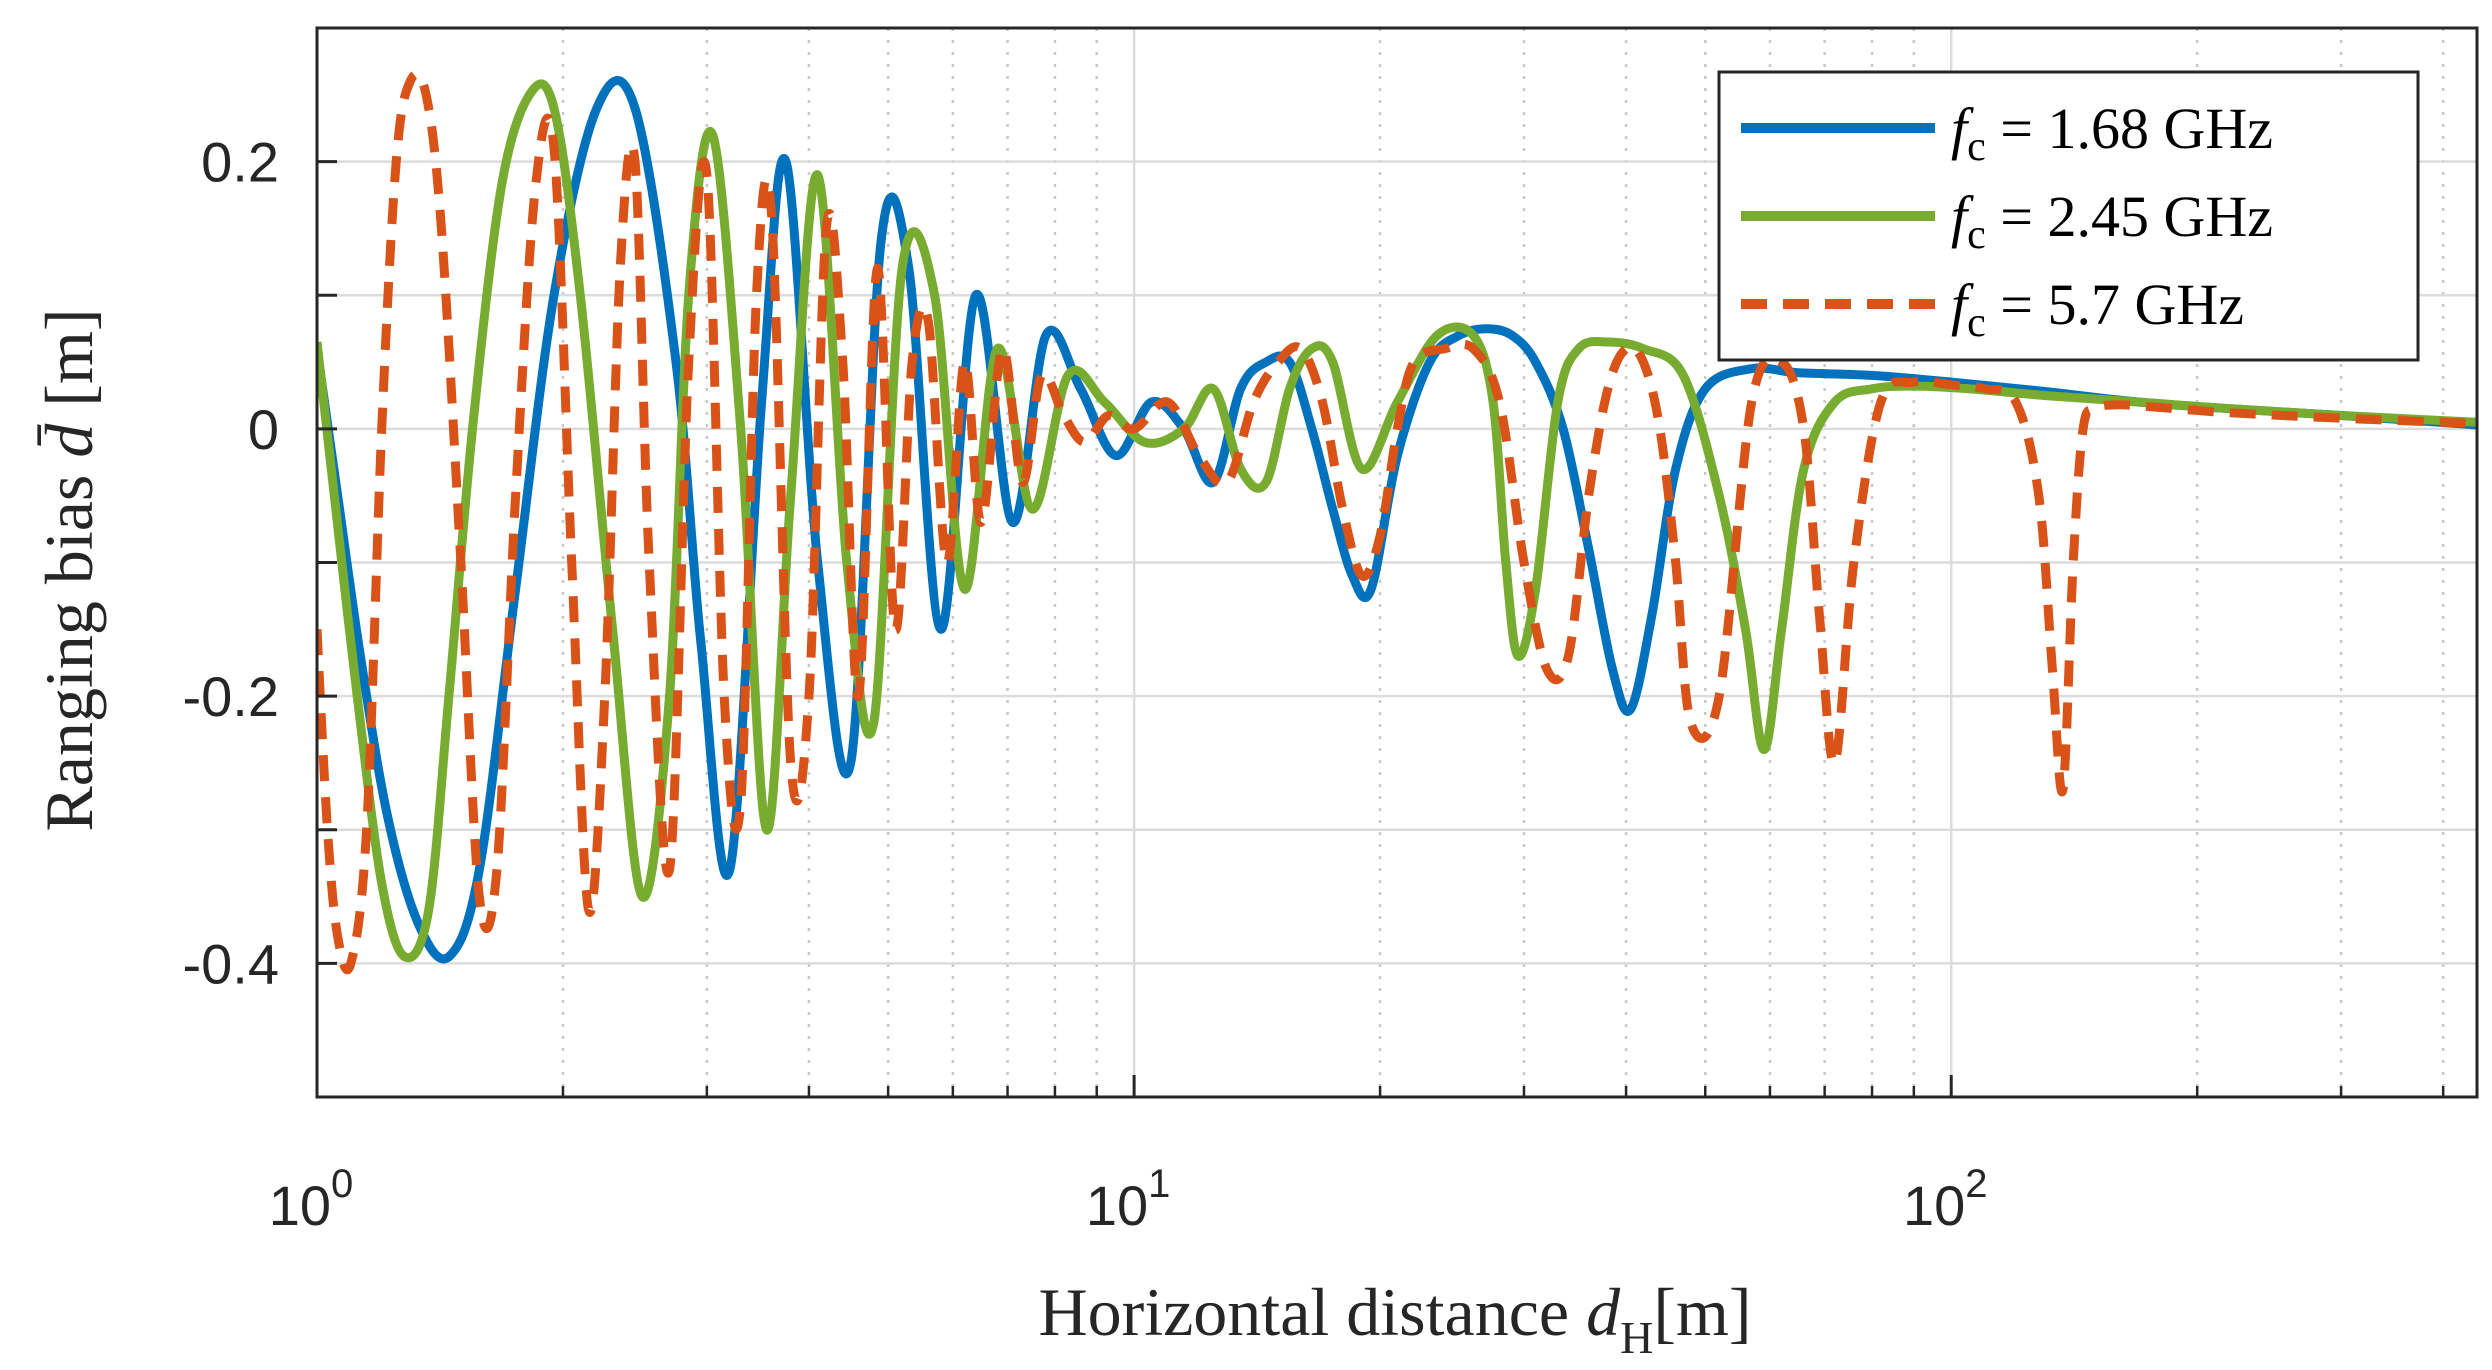 The width and height of the screenshot is (2492, 1370). Describe the element at coordinates (69, 645) in the screenshot. I see `y-axis-title-prefix: Ranging bias` at that location.